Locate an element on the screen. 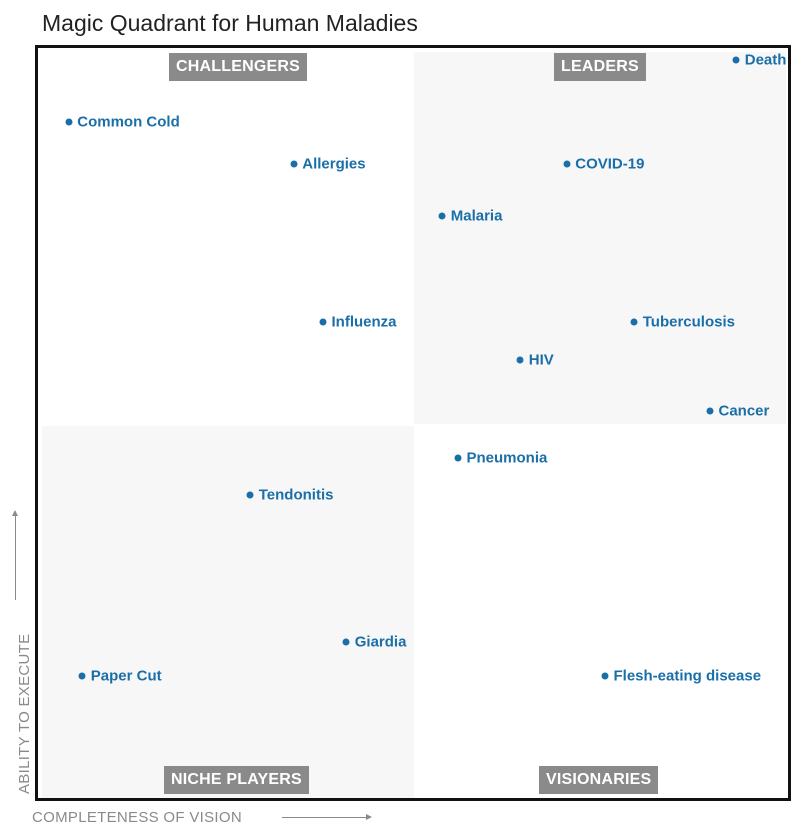 This screenshot has width=811, height=829. chart-title: Magic Quadrant for Human Maladies is located at coordinates (230, 23).